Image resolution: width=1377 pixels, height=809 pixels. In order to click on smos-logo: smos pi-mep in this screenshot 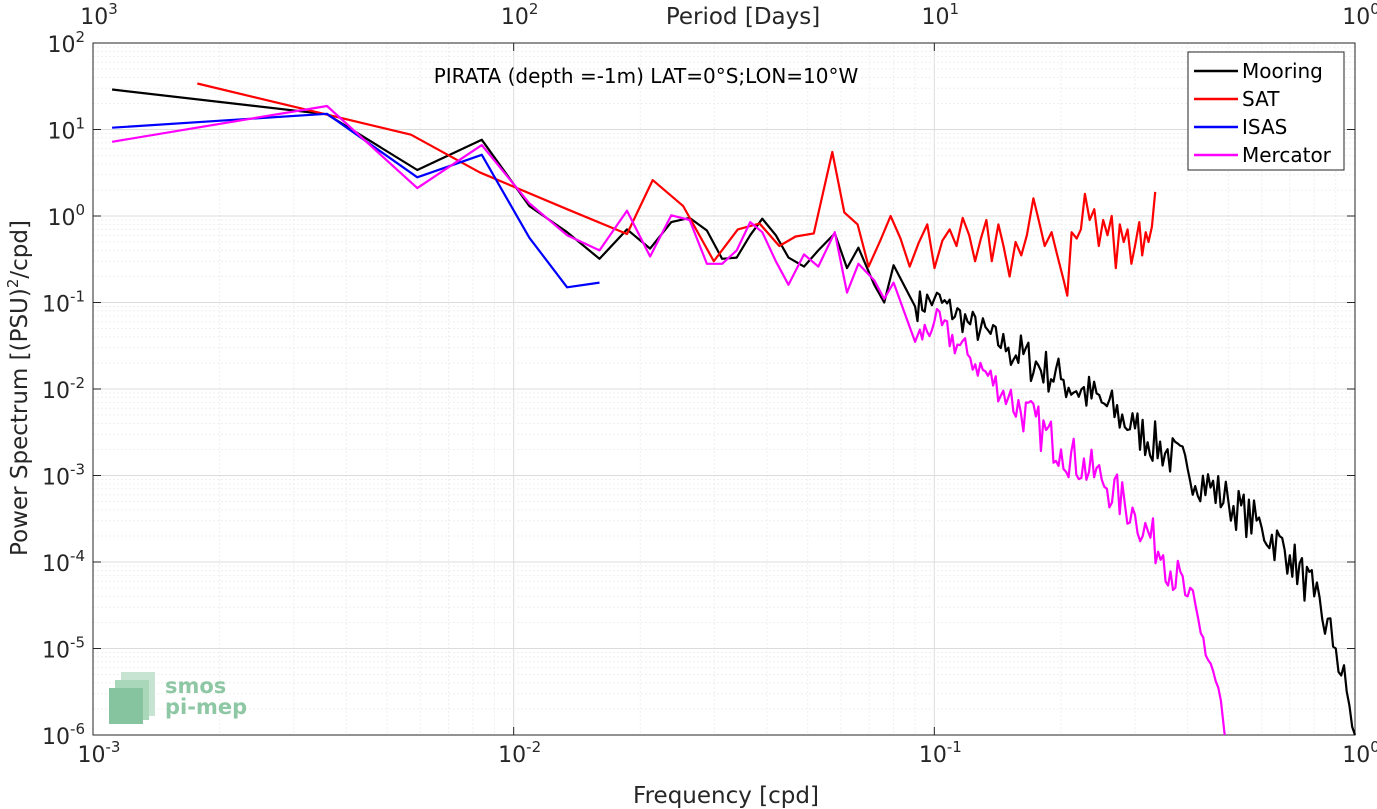, I will do `click(178, 698)`.